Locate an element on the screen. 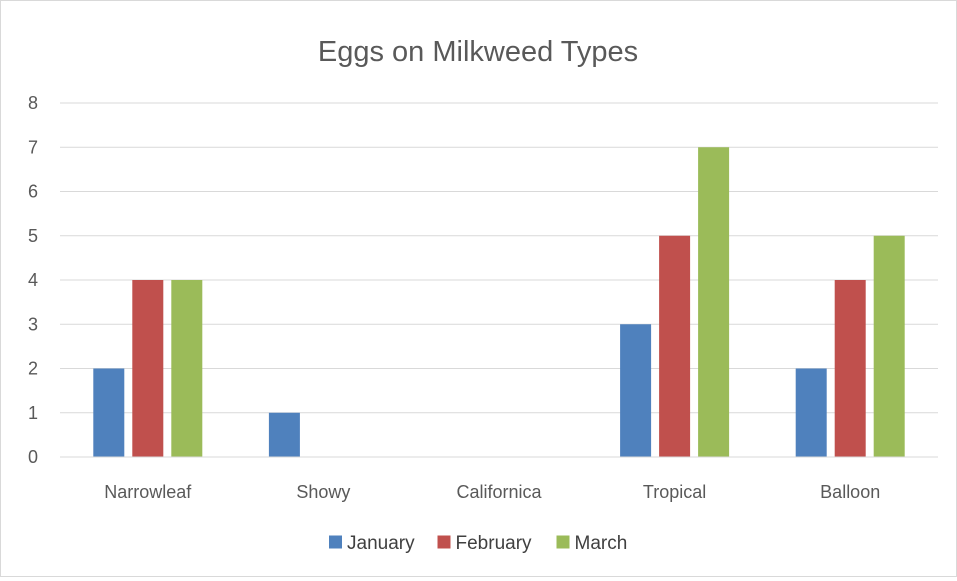 Image resolution: width=957 pixels, height=581 pixels. bar-balloon-february is located at coordinates (850, 368).